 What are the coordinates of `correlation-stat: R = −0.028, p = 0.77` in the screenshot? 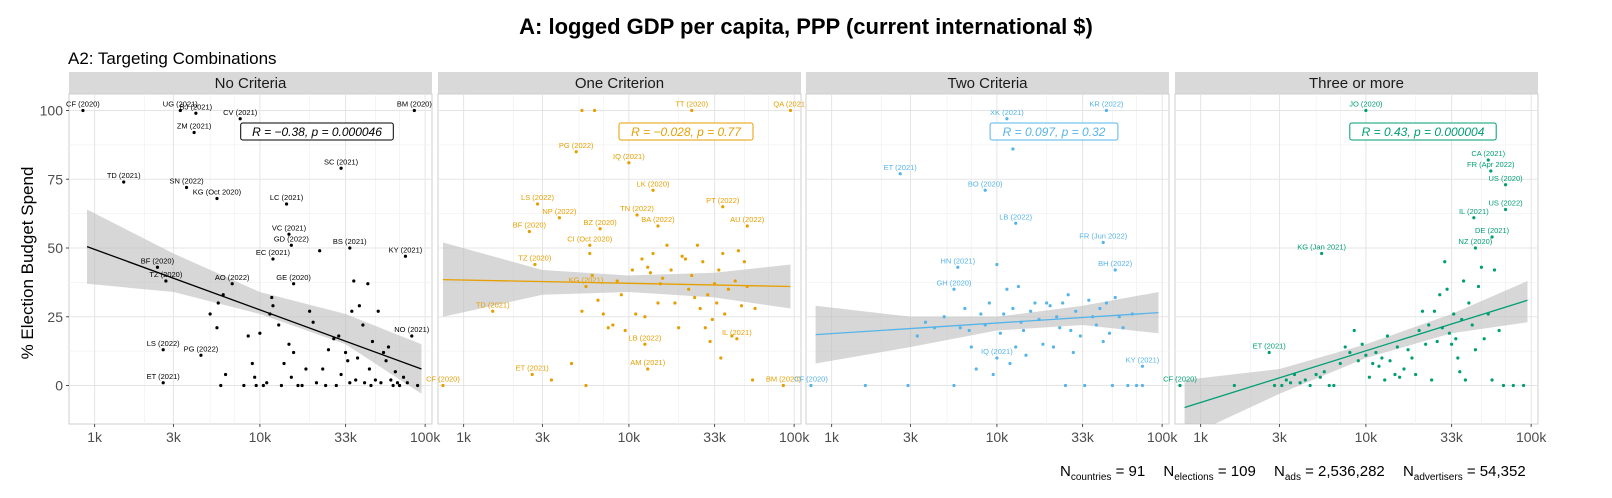 It's located at (686, 132).